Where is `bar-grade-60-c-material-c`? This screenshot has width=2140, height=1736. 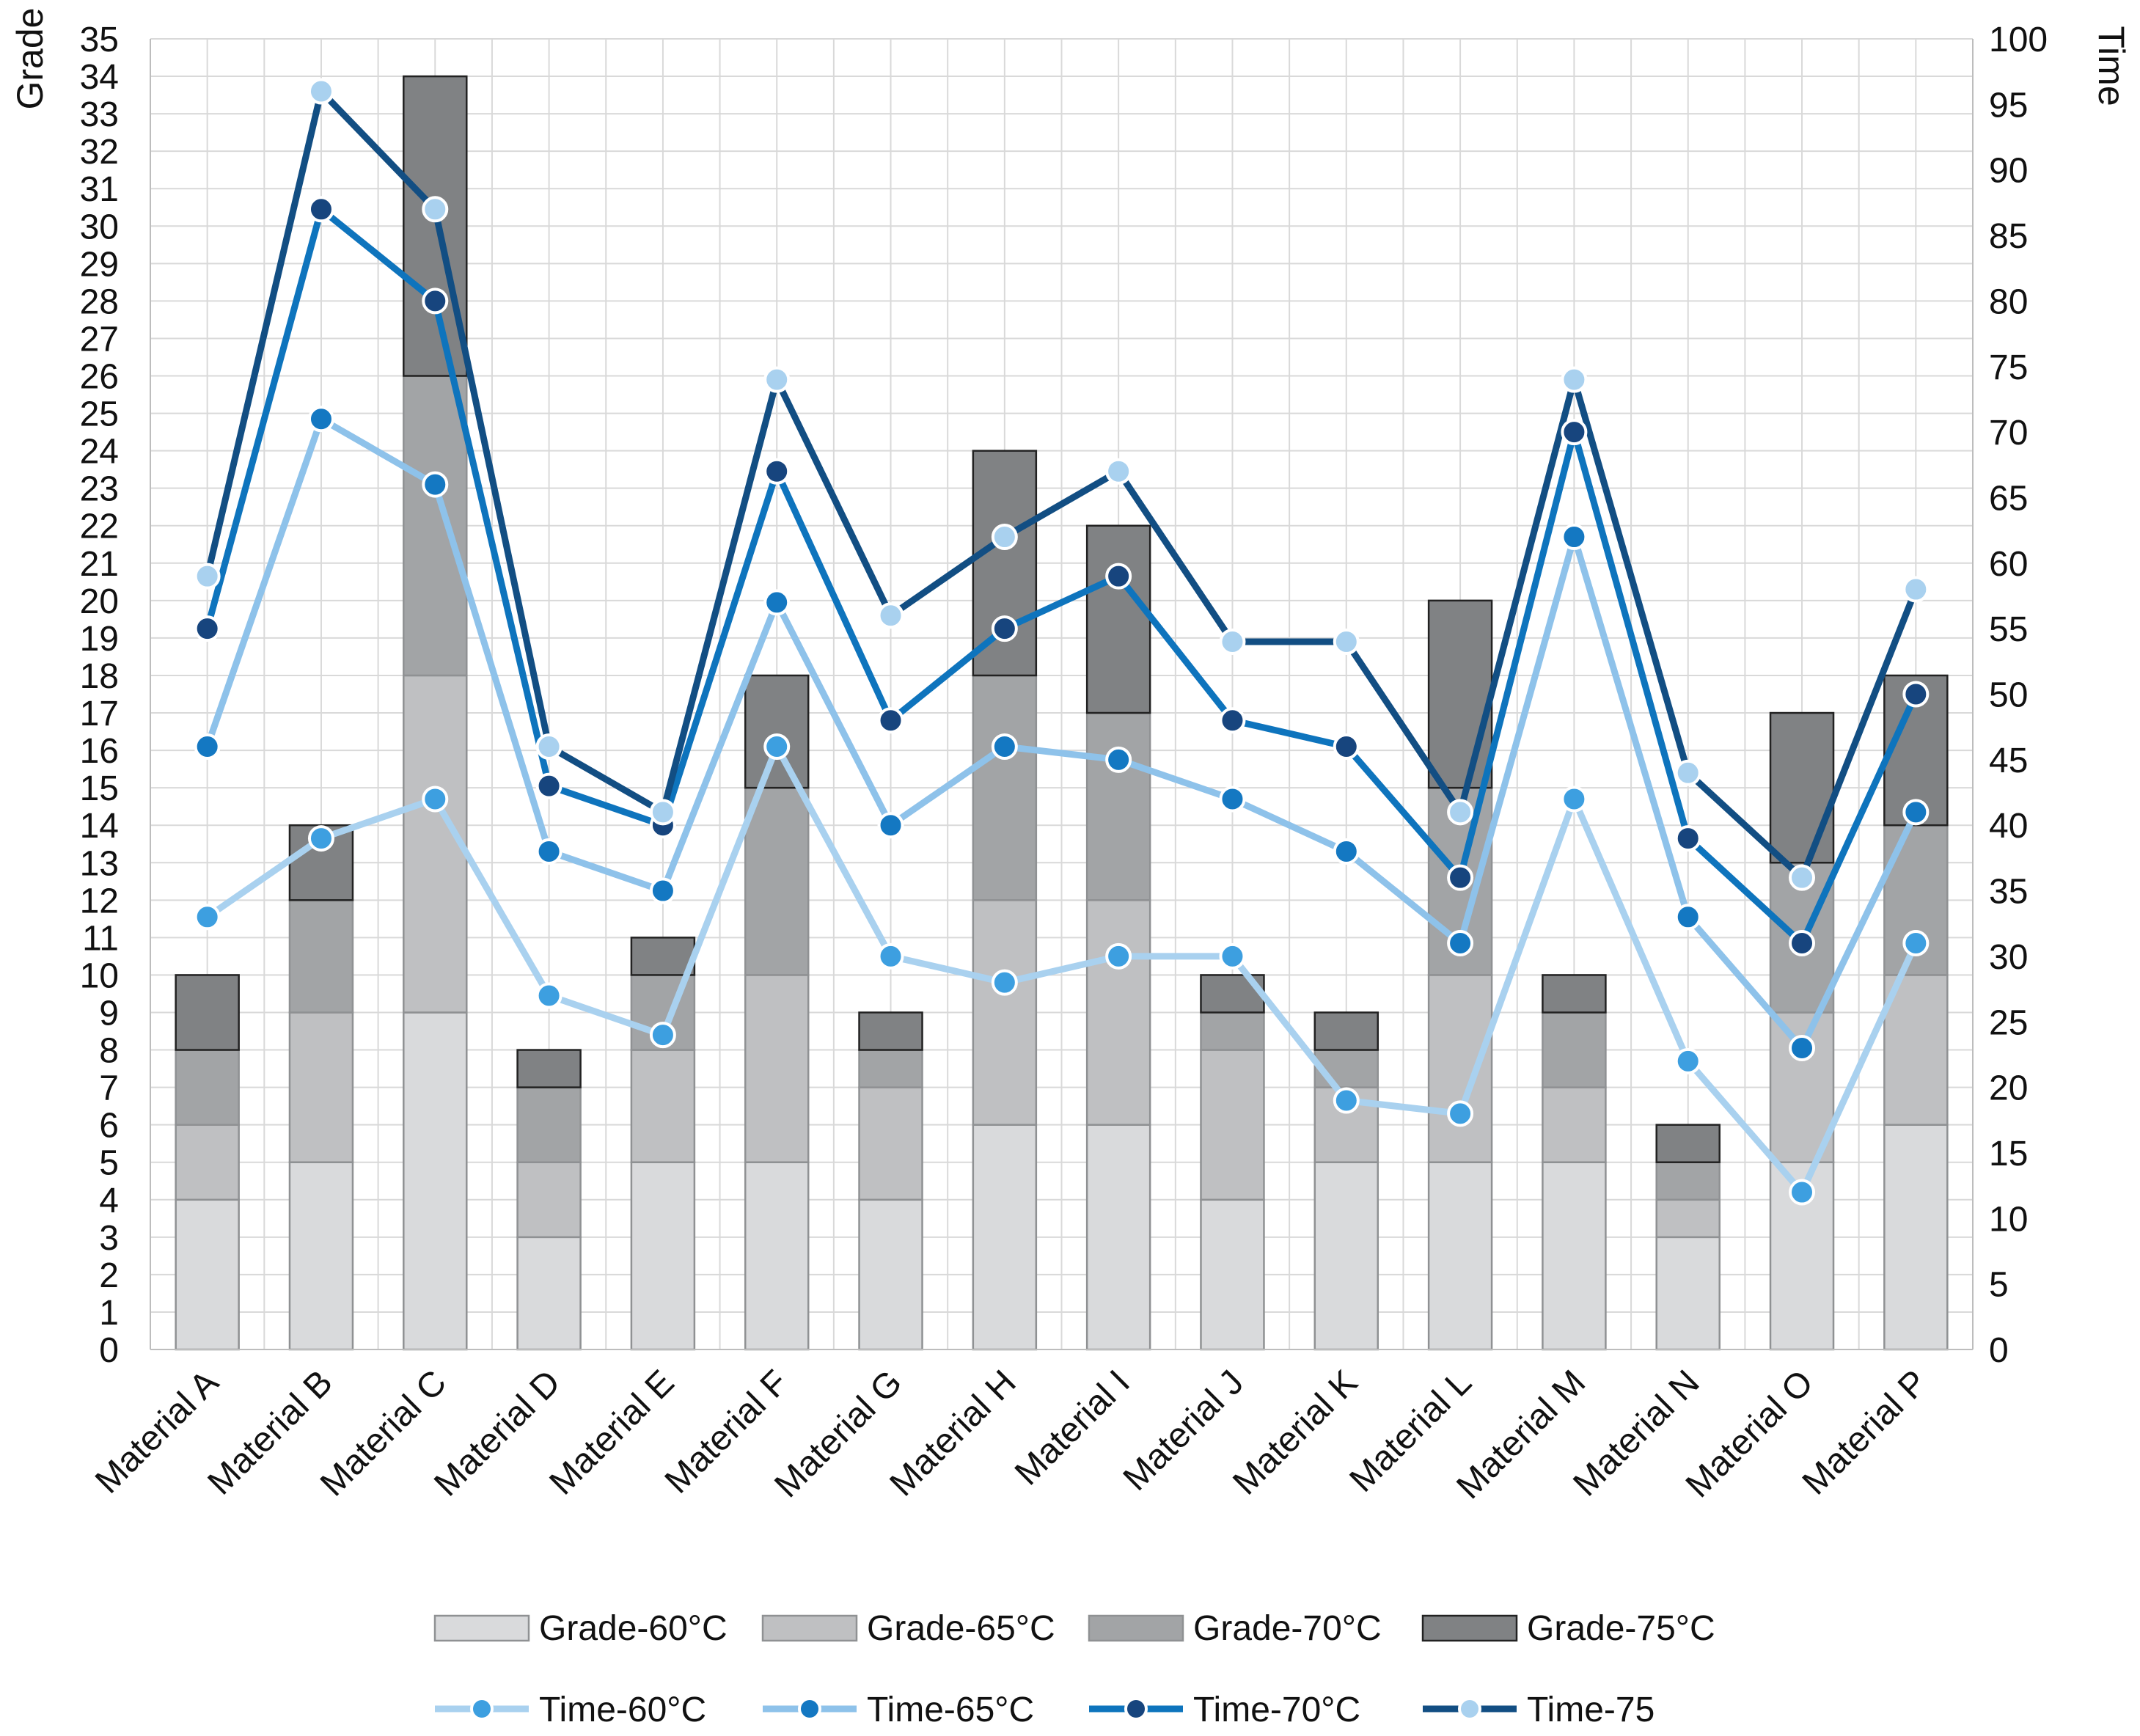
bar-grade-60-c-material-c is located at coordinates (435, 1181).